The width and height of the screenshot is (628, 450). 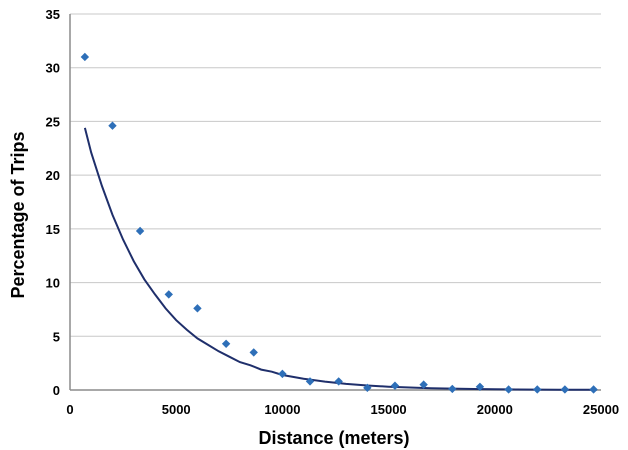 I want to click on y-tick-label: 0, so click(x=56, y=390).